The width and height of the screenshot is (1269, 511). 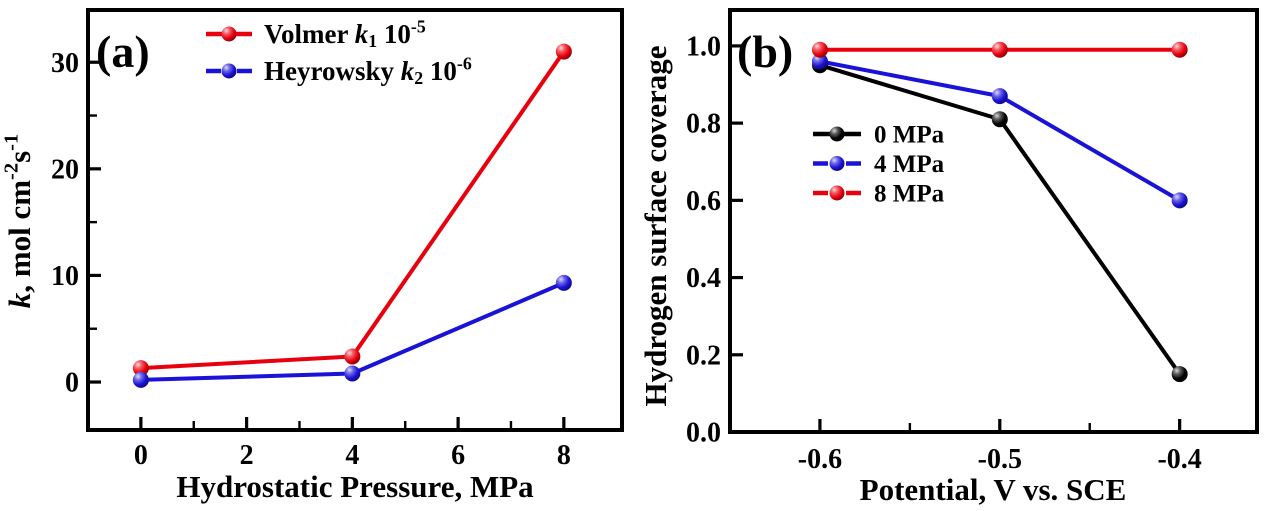 I want to click on y-tick-label: 20, so click(x=65, y=169).